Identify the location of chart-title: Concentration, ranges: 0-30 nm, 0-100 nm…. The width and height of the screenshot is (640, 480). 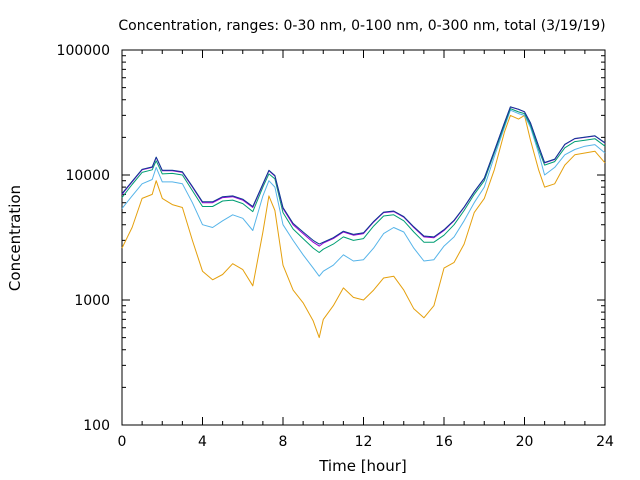
(361, 26).